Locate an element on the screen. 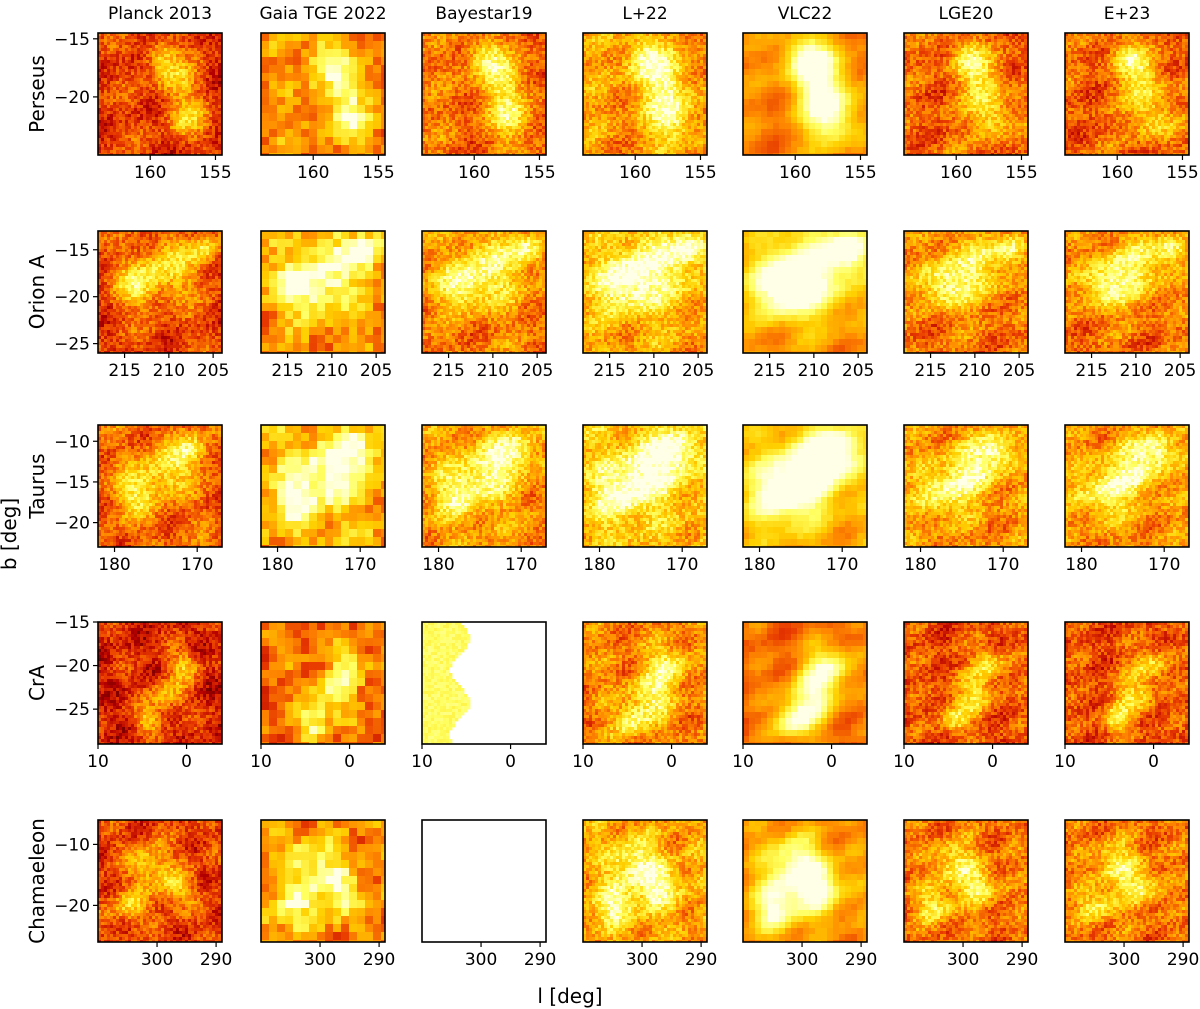  column-title: Bayestar19 is located at coordinates (483, 14).